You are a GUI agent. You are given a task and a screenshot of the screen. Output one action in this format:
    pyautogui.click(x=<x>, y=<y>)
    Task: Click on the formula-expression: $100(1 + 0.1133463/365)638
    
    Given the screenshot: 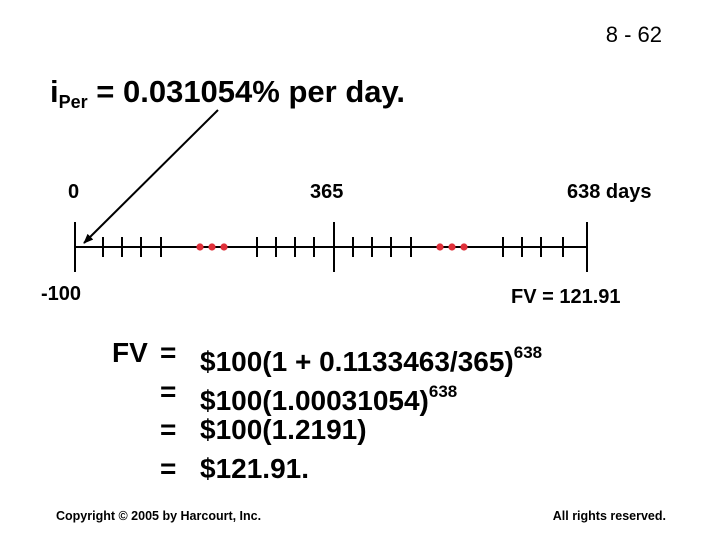 What is the action you would take?
    pyautogui.click(x=371, y=355)
    